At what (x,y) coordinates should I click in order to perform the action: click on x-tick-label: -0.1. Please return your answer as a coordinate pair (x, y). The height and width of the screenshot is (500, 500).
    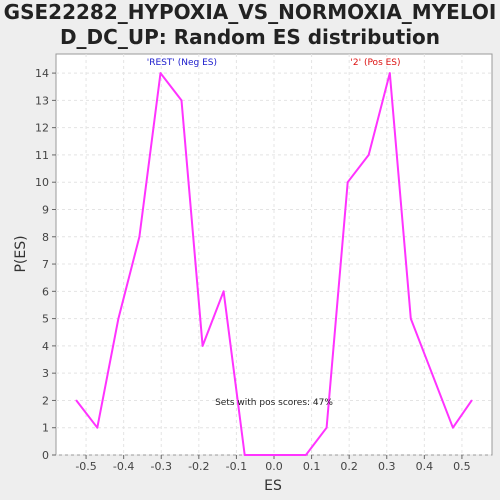
    Looking at the image, I should click on (236, 466).